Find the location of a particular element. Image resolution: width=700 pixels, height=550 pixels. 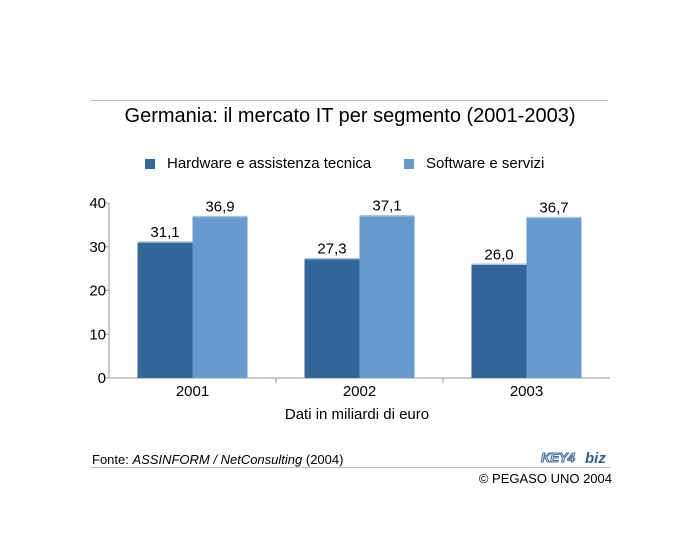

copyright: © PEGASO UNO 2004 is located at coordinates (545, 478).